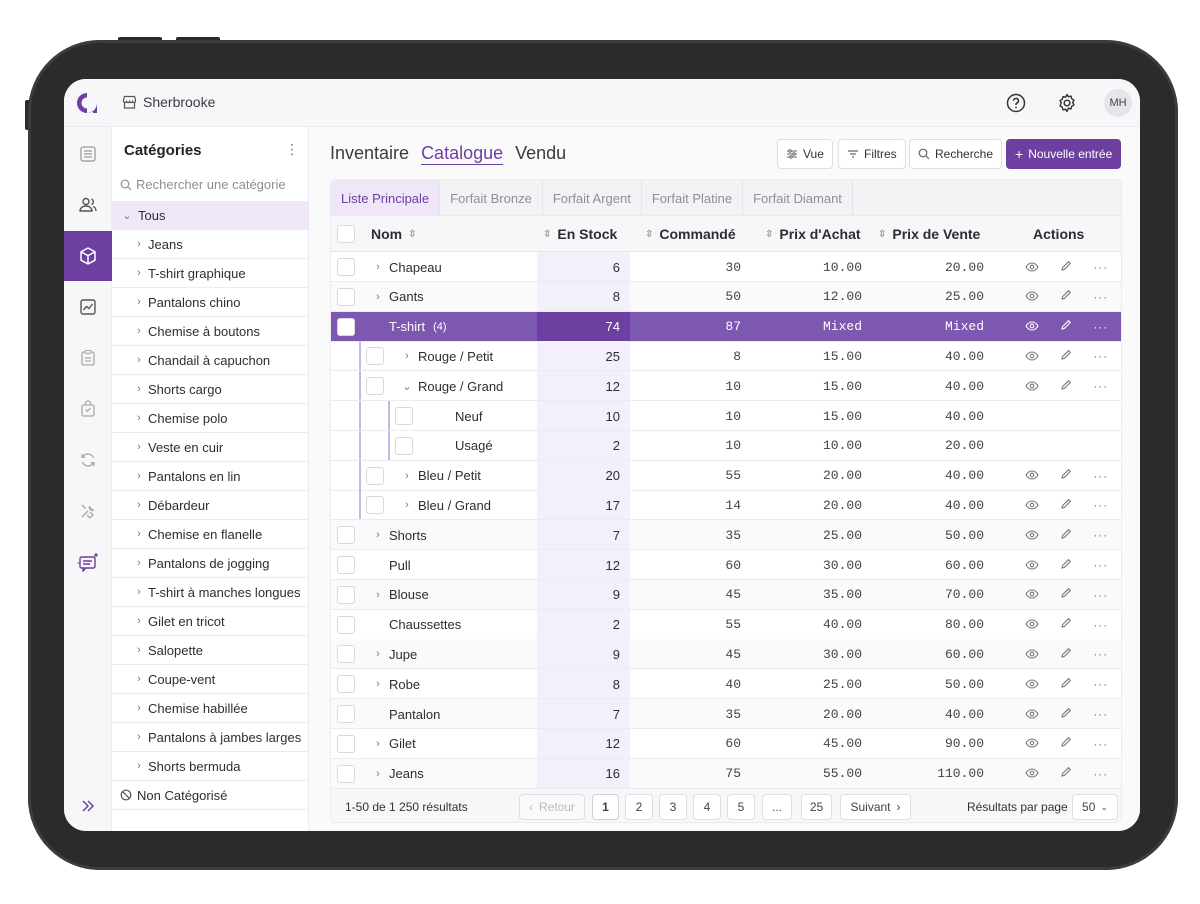 The height and width of the screenshot is (904, 1200). Describe the element at coordinates (726, 714) in the screenshot. I see `table-row: Pantalon 7 35 20.00 40.00 ···` at that location.